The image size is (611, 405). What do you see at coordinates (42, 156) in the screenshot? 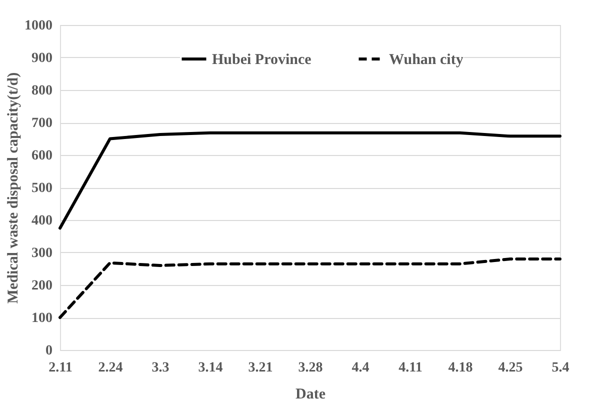
I see `y-tick-label: 600` at bounding box center [42, 156].